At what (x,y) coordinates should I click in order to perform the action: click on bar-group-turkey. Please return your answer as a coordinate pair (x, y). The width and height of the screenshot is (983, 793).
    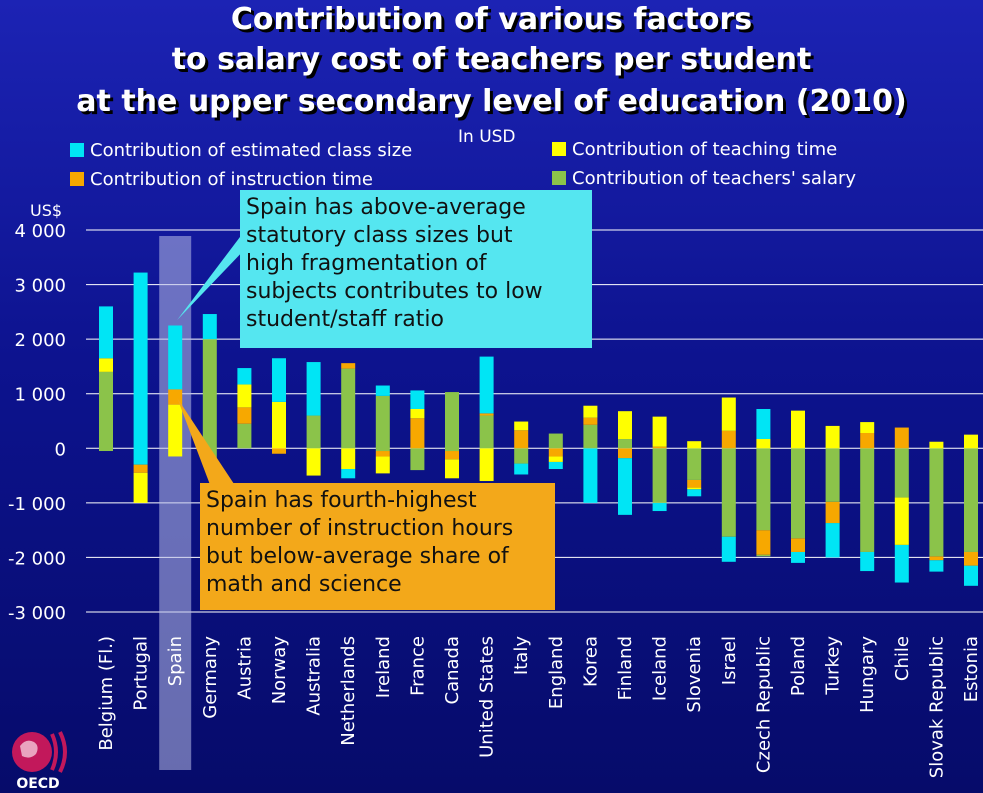
    Looking at the image, I should click on (832, 491).